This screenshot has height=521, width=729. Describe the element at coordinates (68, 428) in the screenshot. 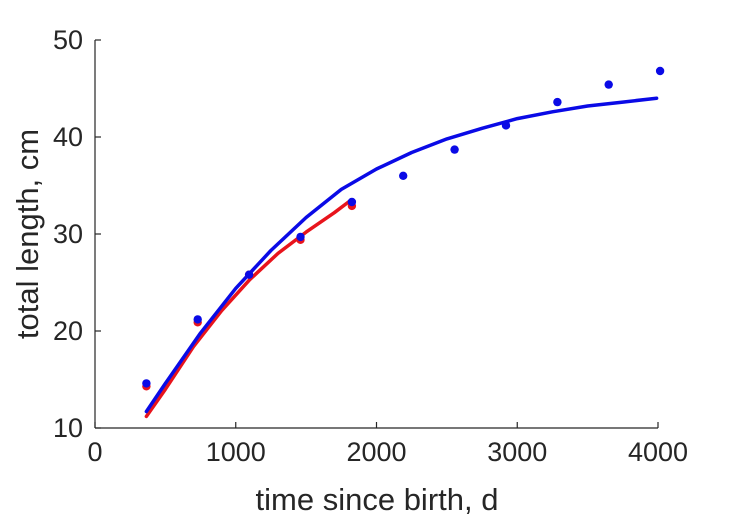

I see `y-tick-label: 10` at that location.